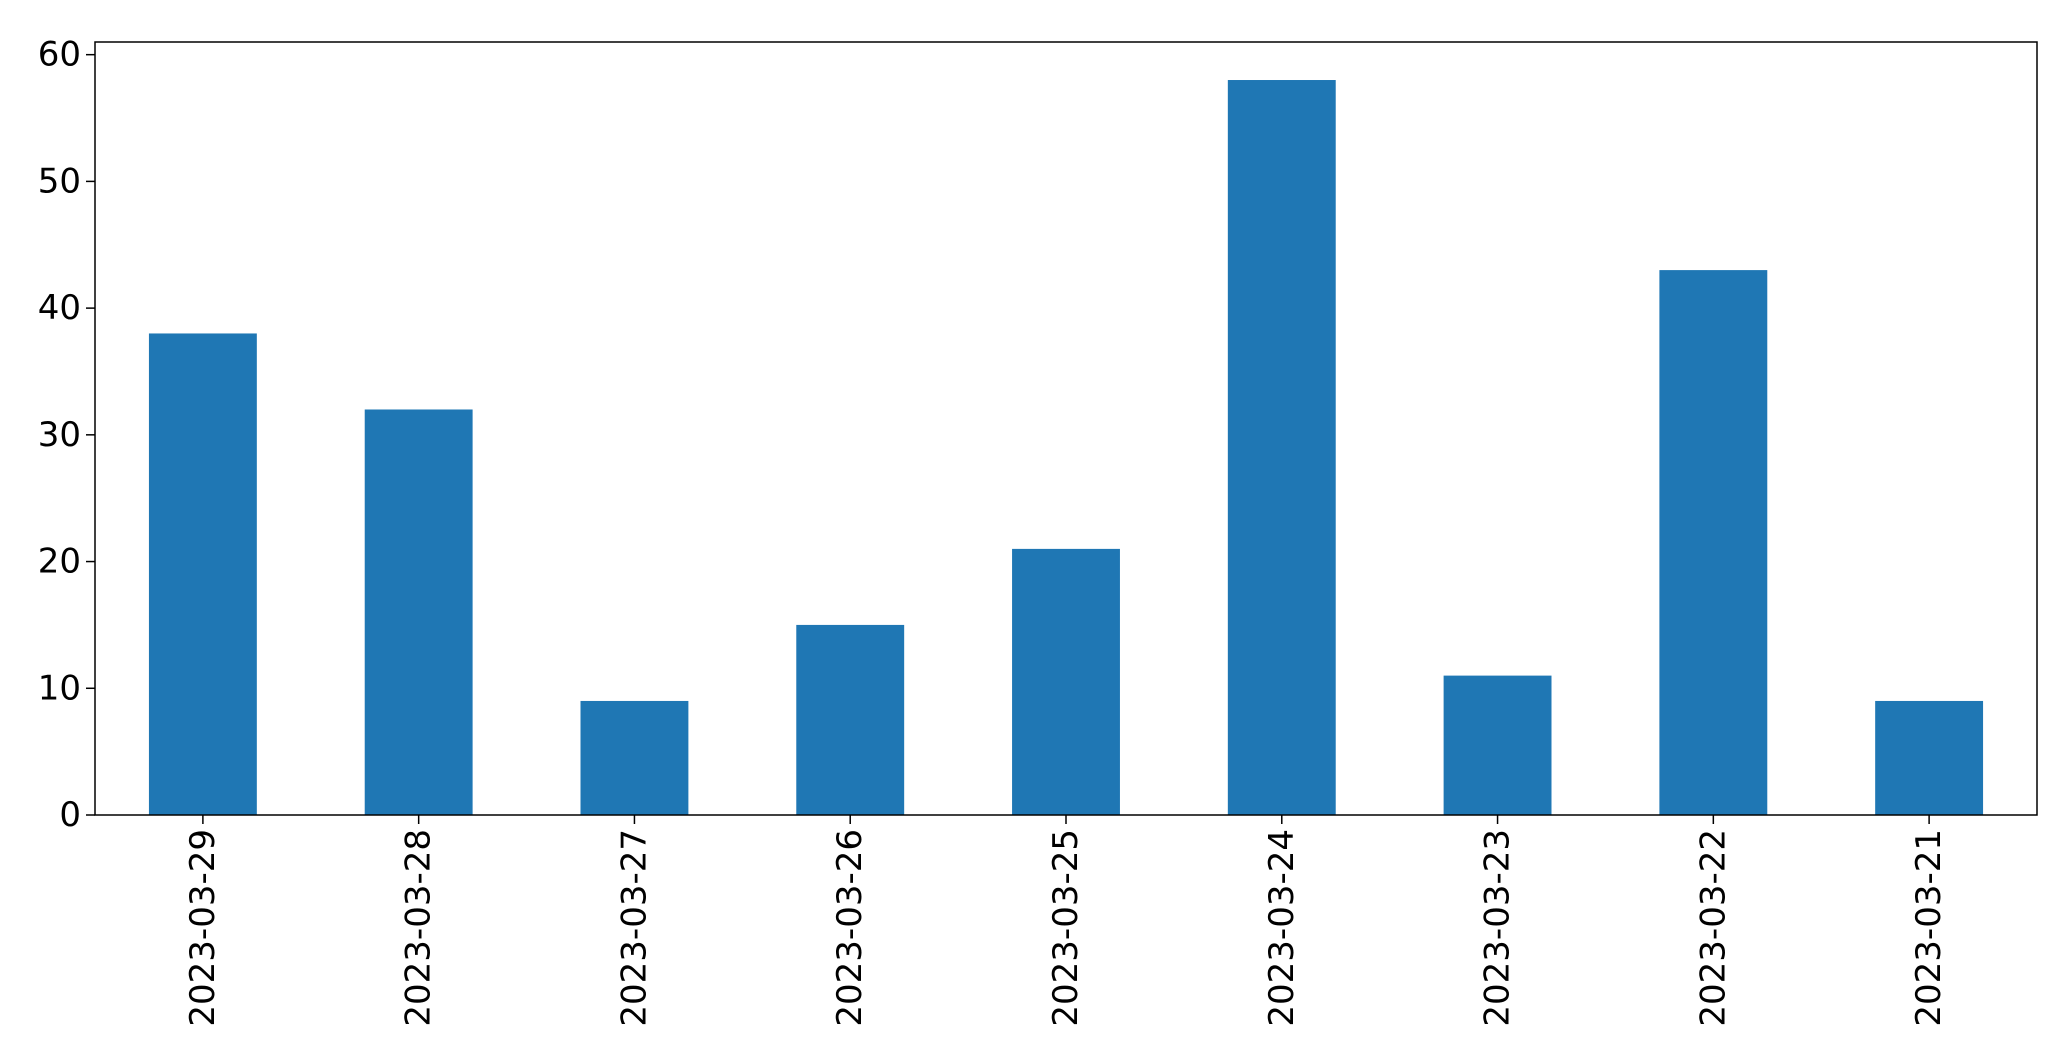 This screenshot has height=1063, width=2071. I want to click on y-tick-label: 60, so click(59, 55).